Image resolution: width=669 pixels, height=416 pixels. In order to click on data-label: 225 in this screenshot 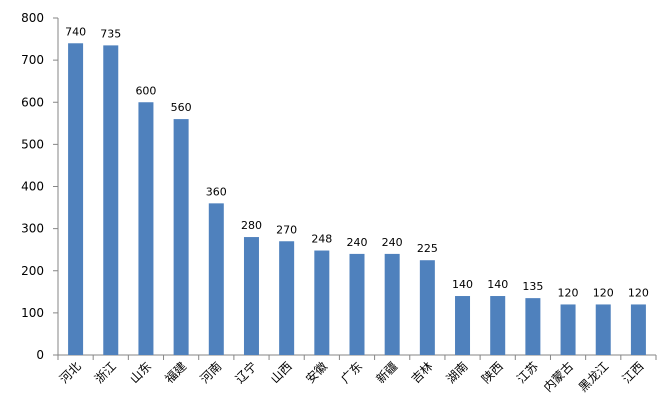, I will do `click(427, 248)`.